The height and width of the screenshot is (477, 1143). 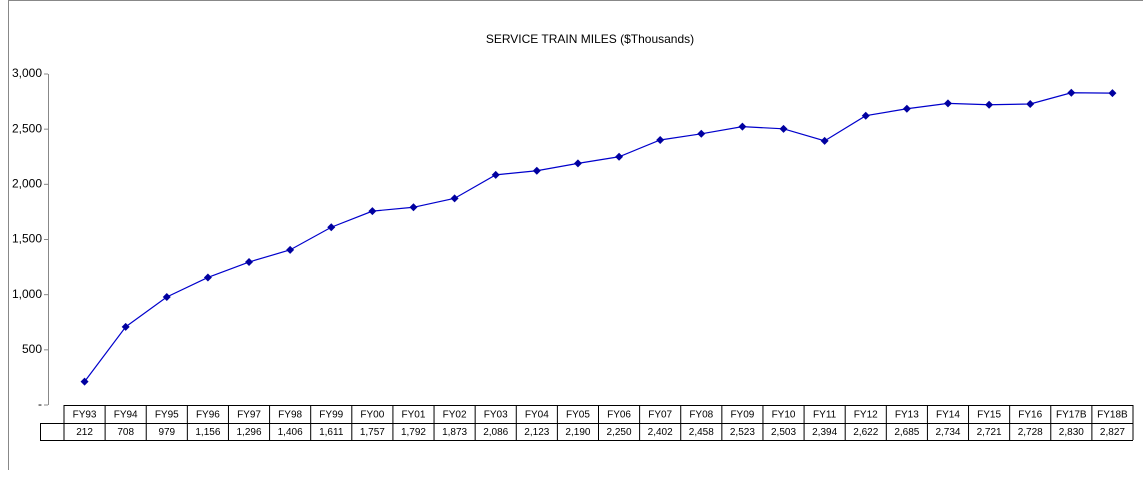 I want to click on table-value: 979, so click(x=166, y=432).